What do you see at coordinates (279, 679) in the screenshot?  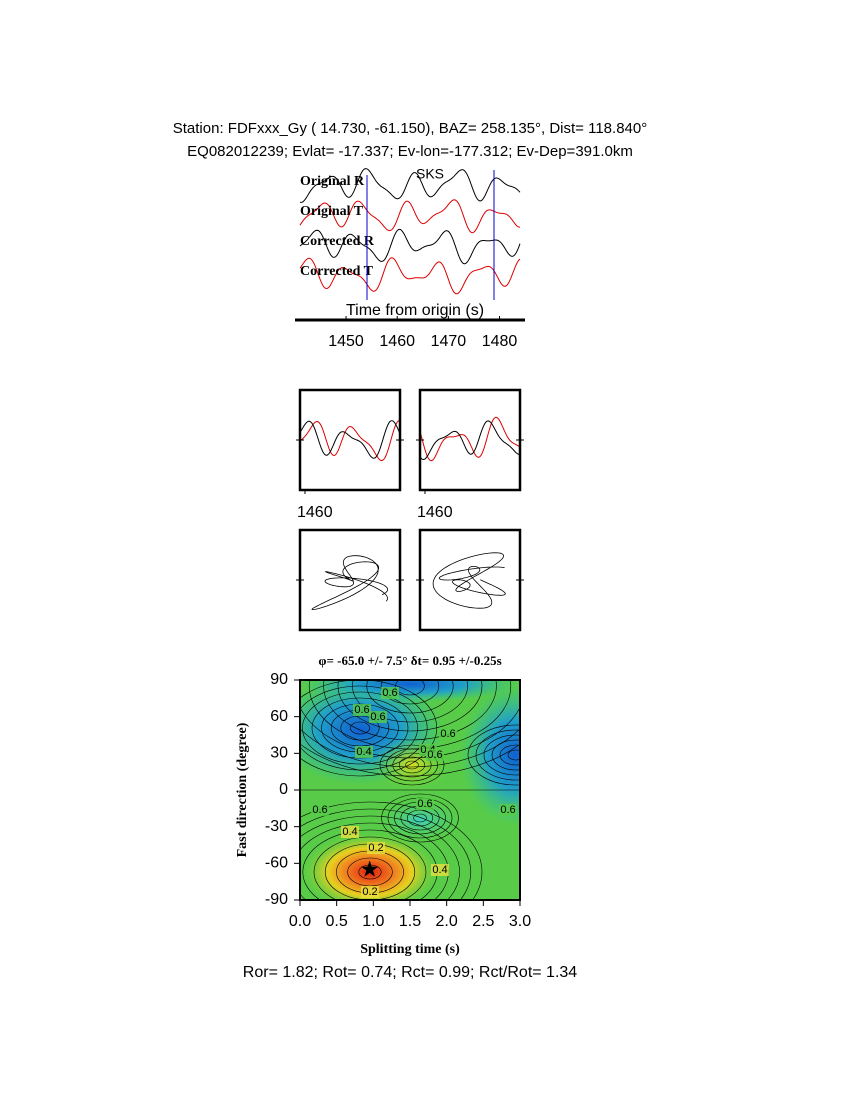 I see `y-tick-label: 90` at bounding box center [279, 679].